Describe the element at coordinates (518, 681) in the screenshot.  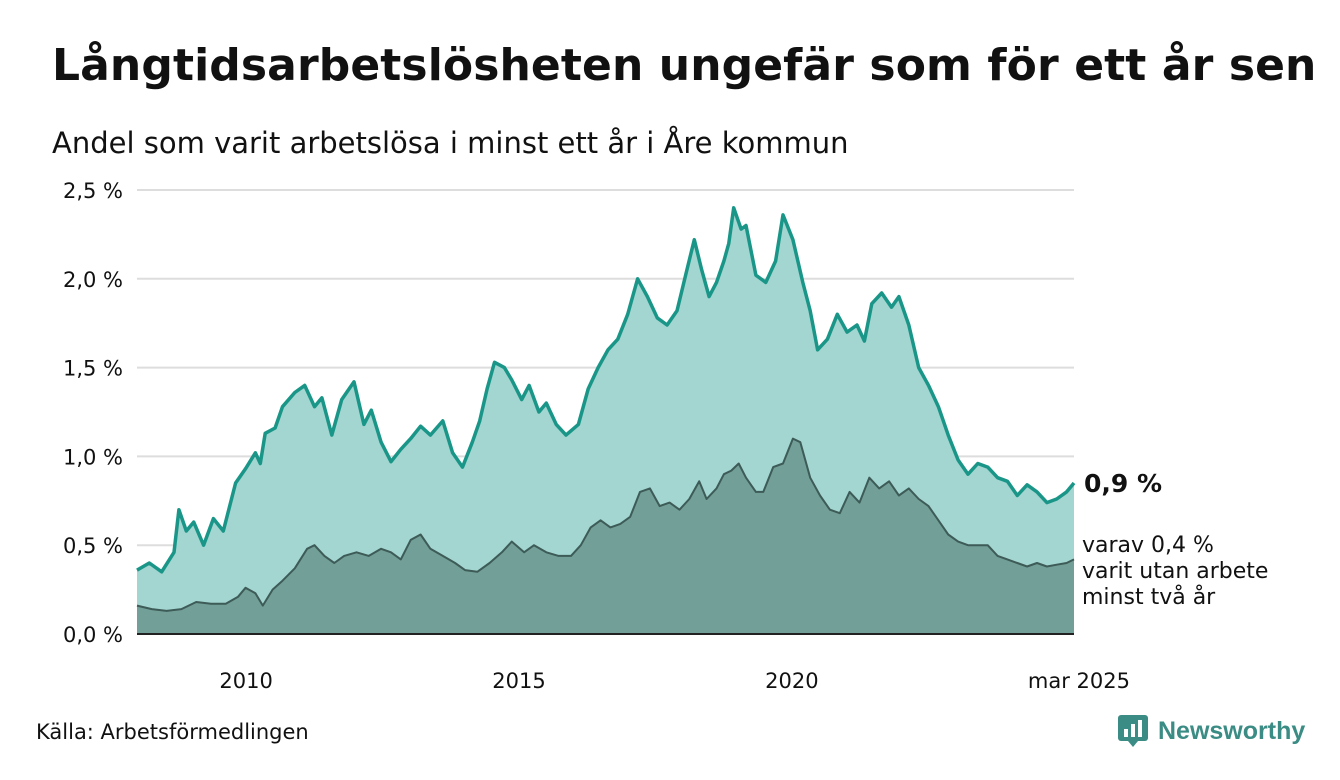
I see `x-tick-label: 2015` at that location.